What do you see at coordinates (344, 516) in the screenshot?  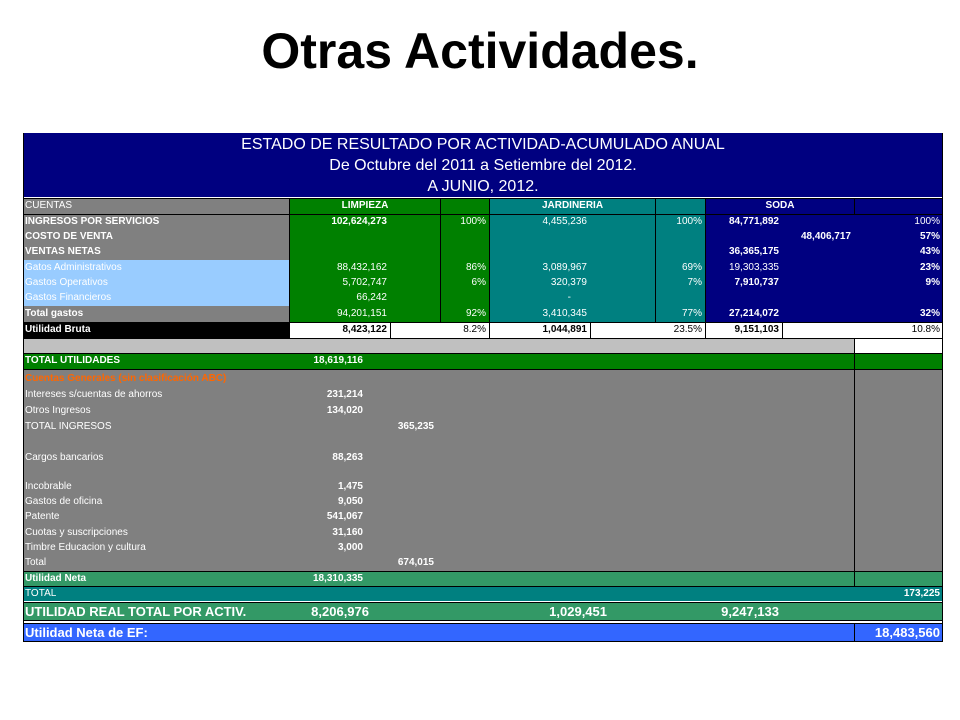 I see `cell-patente: 541,067` at bounding box center [344, 516].